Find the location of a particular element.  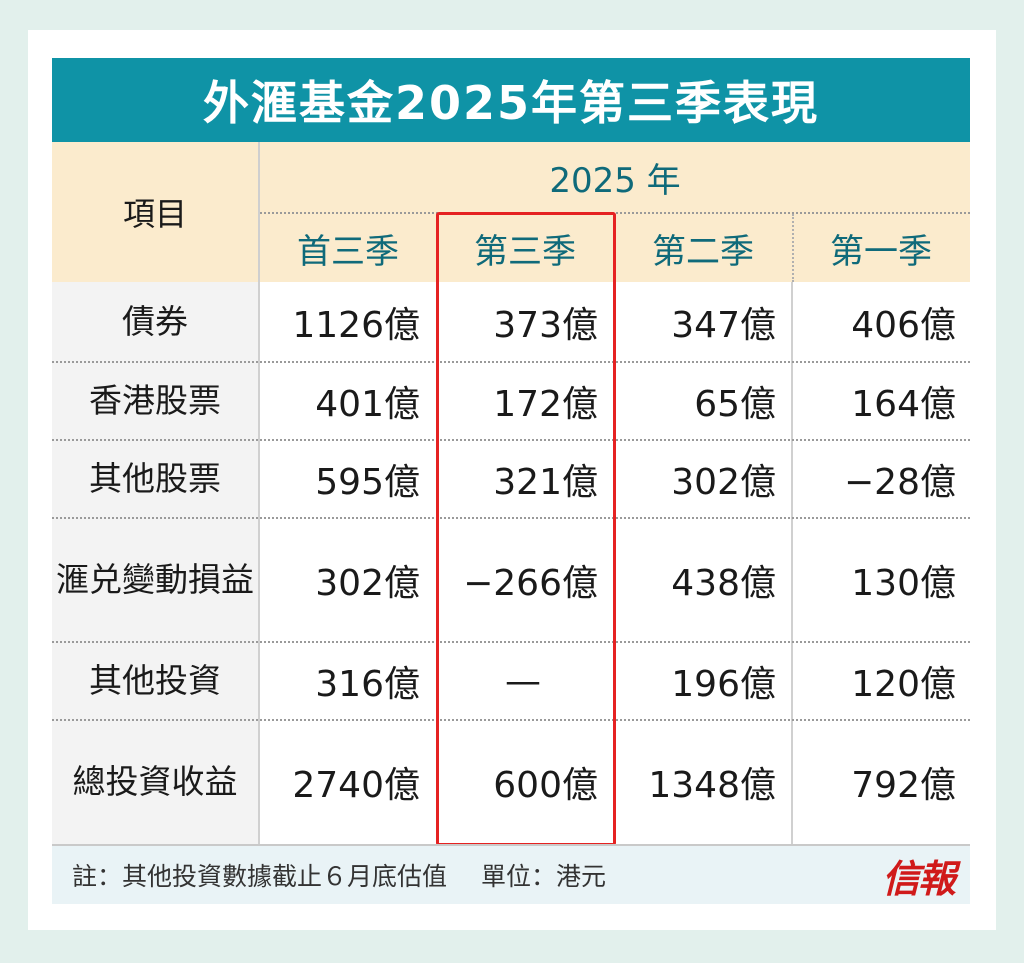

row-label-other-investments: 其他投資 is located at coordinates (155, 680).